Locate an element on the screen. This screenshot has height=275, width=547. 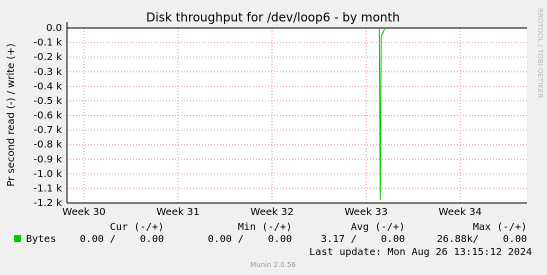
x-tick-label: Week 33 is located at coordinates (365, 212).